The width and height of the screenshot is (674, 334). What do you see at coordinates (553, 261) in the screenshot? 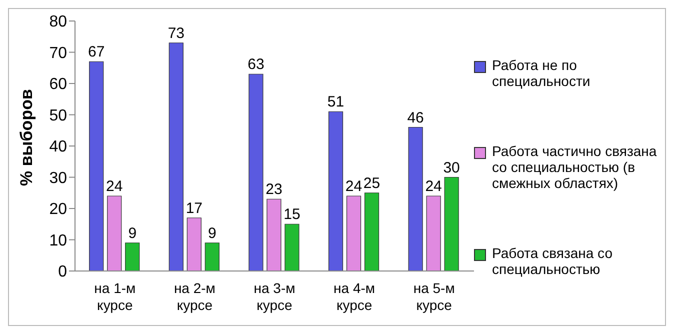
I see `legend-label: Работа связана со специальностью` at bounding box center [553, 261].